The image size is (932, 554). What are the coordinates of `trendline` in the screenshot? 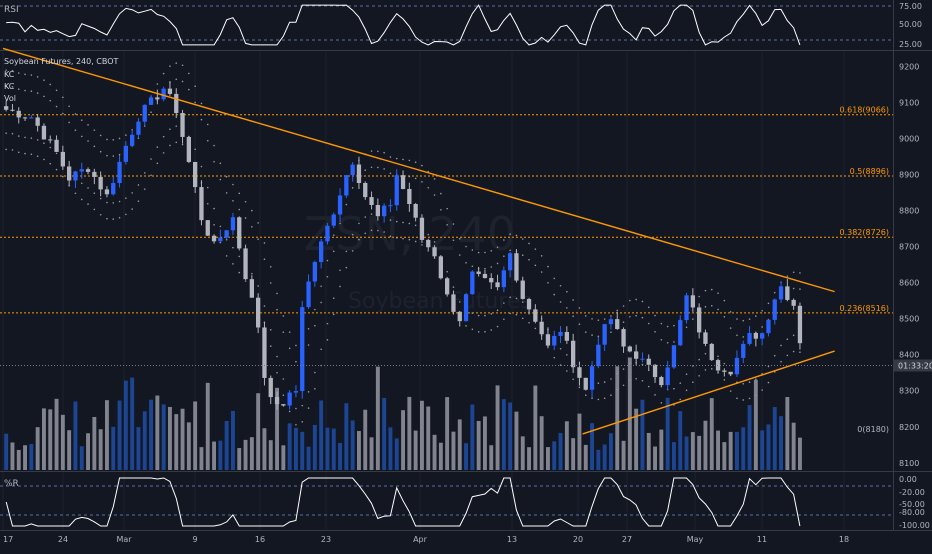 It's located at (708, 392).